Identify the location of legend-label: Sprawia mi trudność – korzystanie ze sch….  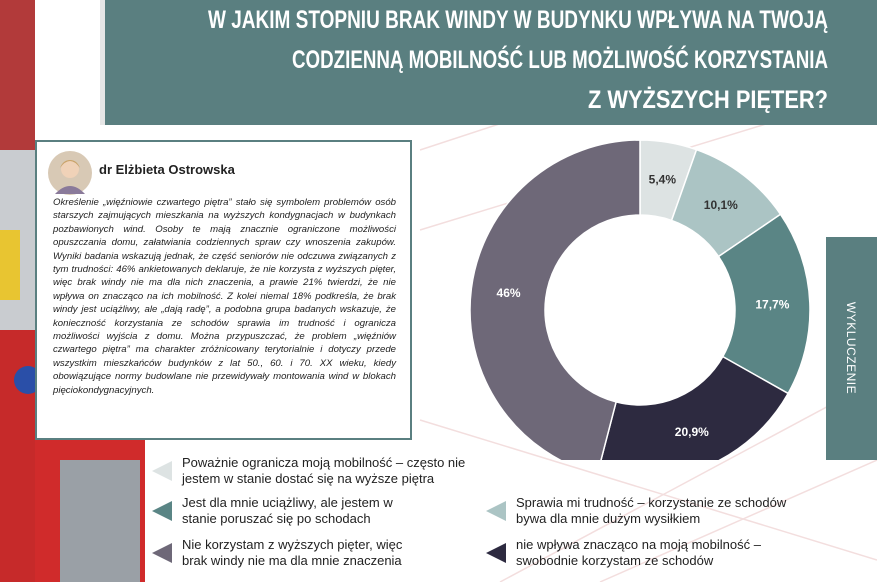
(651, 510).